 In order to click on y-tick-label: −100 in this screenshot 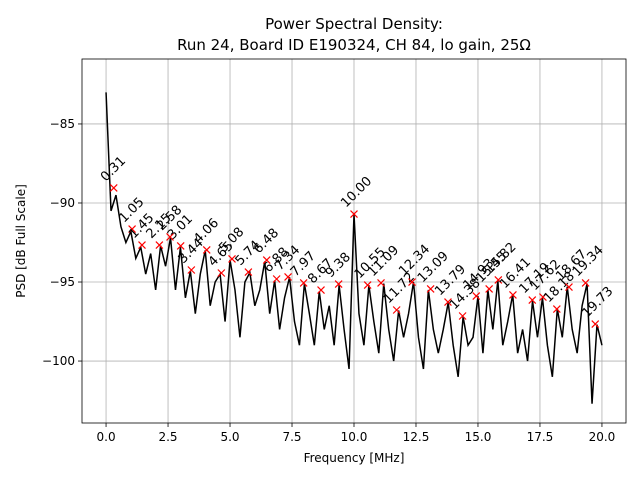, I will do `click(58, 361)`.